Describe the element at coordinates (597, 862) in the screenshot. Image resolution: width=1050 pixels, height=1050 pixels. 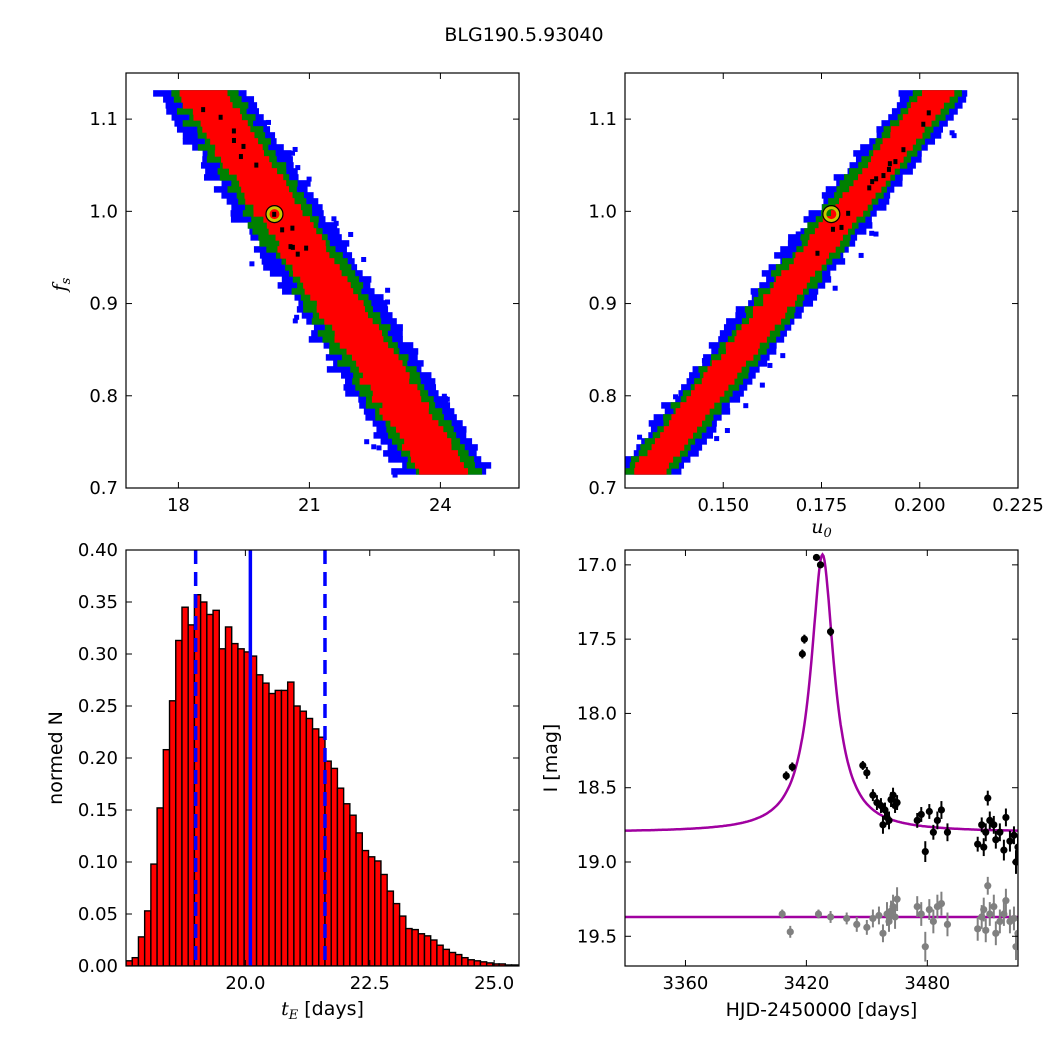
I see `y-tick-label: 19.0` at that location.